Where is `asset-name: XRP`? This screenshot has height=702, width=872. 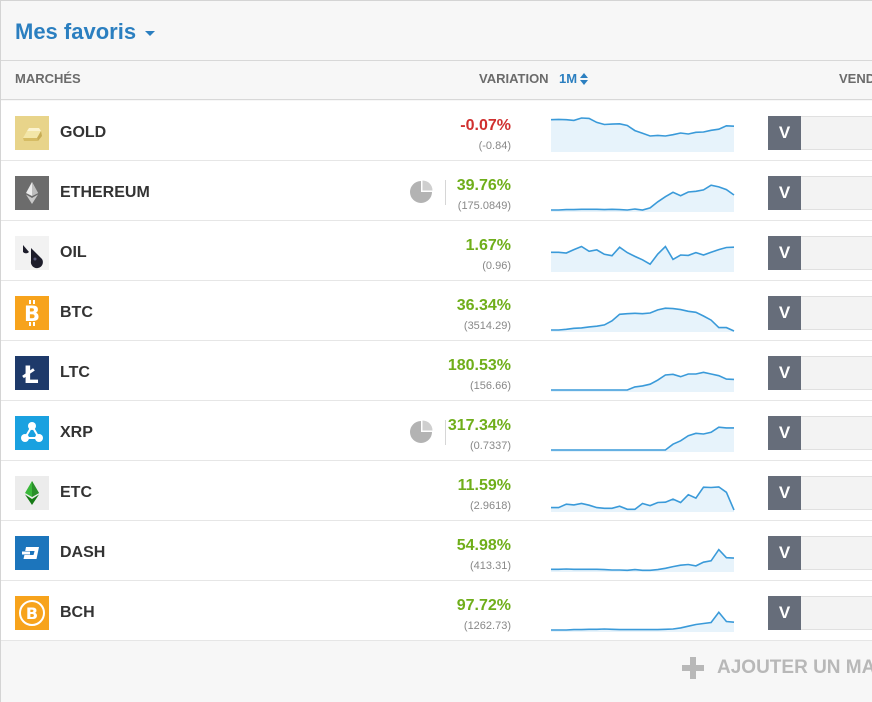
asset-name: XRP is located at coordinates (76, 432).